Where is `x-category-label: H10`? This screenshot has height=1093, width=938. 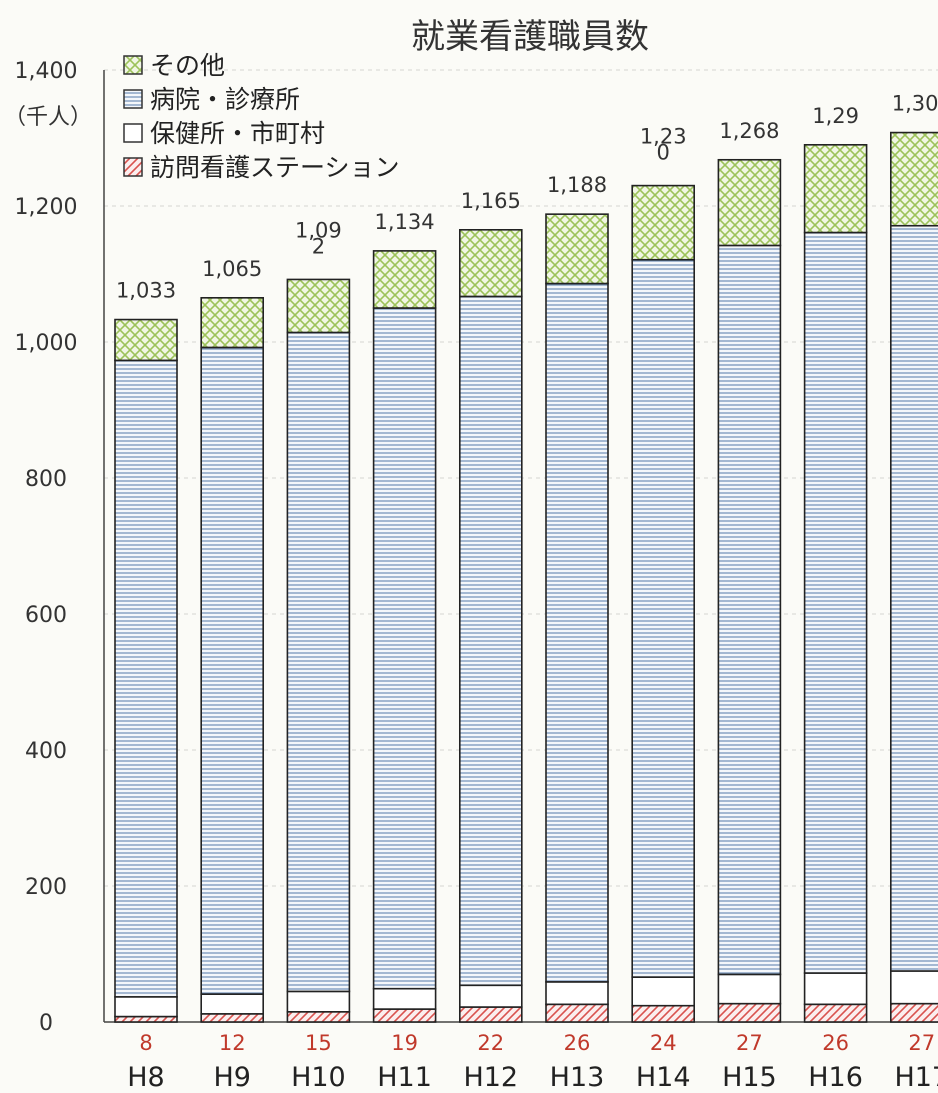
x-category-label: H10 is located at coordinates (318, 1077).